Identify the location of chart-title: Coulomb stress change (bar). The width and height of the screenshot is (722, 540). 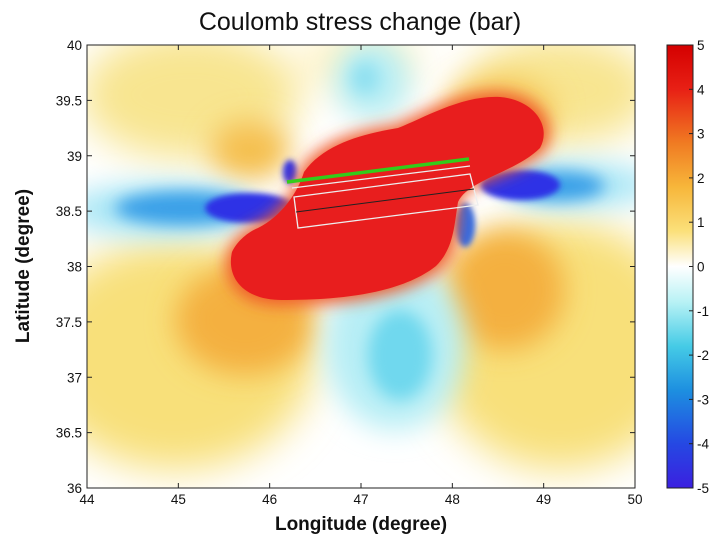
(360, 22).